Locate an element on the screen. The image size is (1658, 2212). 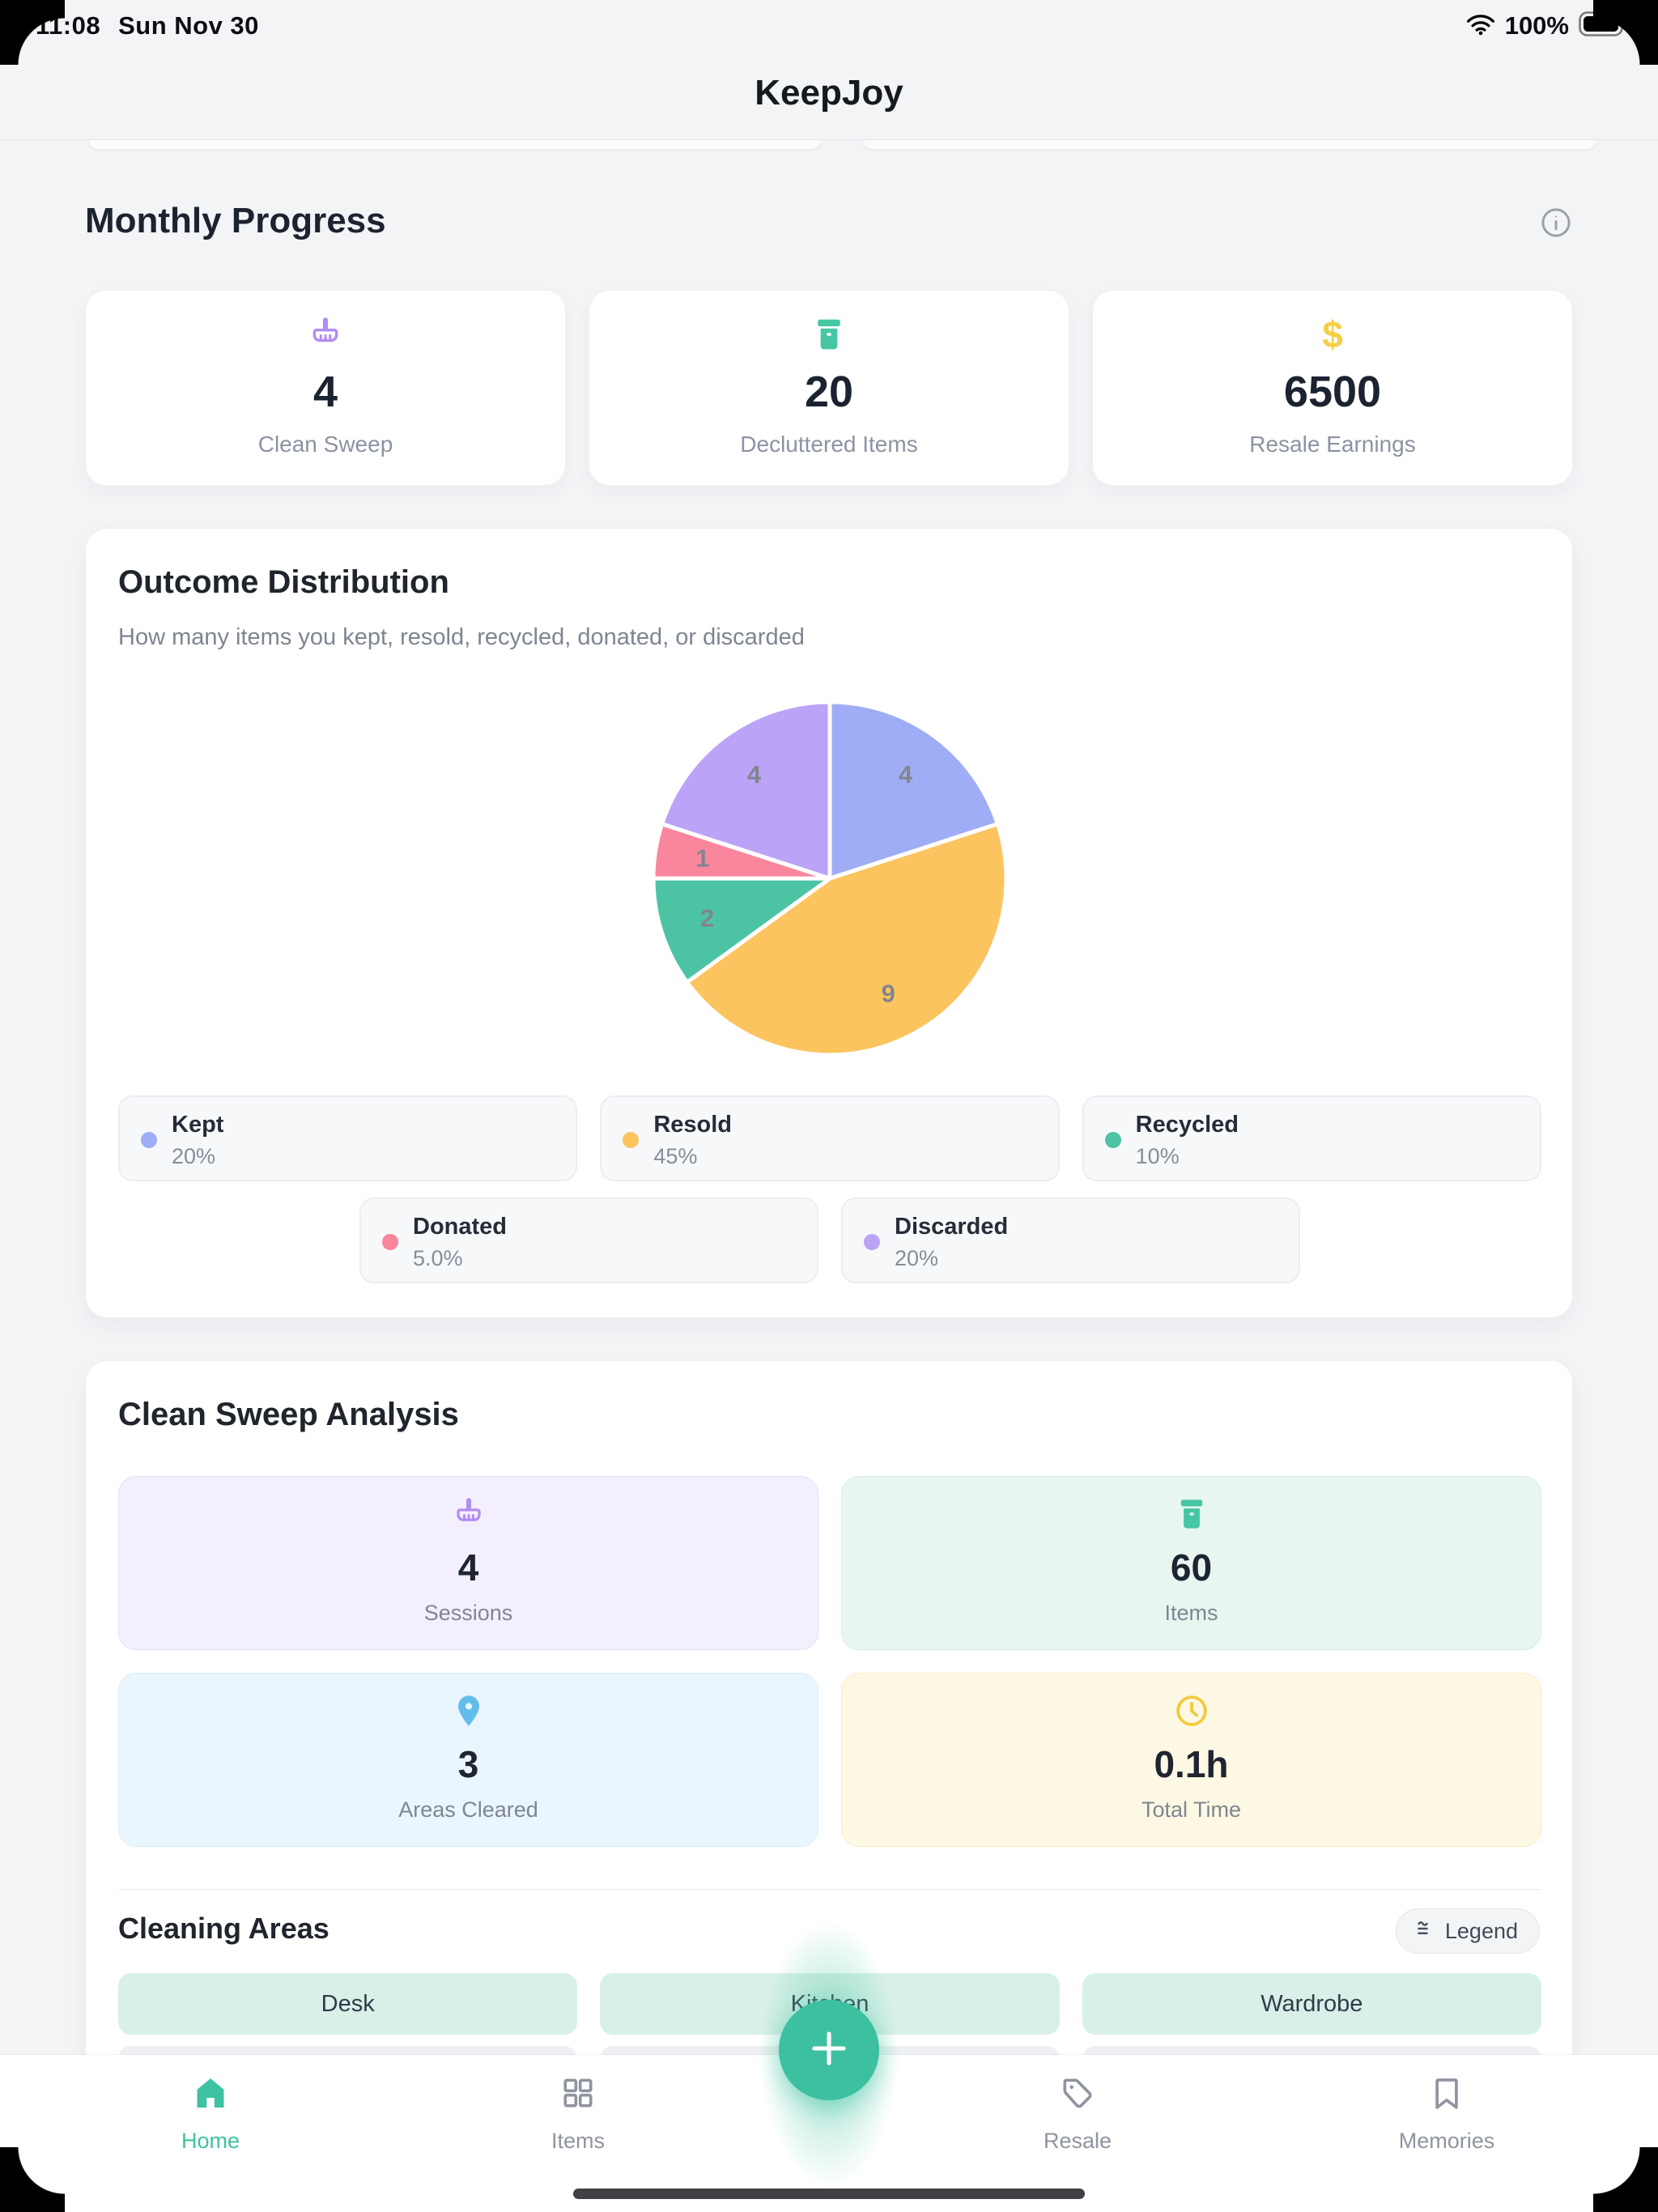
status-date: Sun Nov 30 is located at coordinates (188, 26).